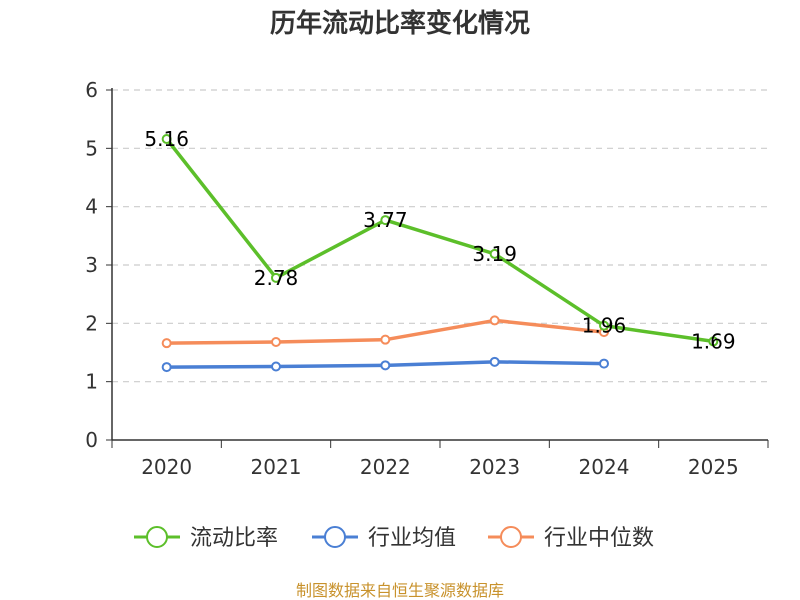 This screenshot has height=600, width=800. What do you see at coordinates (412, 538) in the screenshot?
I see `legend-label: 行业均值` at bounding box center [412, 538].